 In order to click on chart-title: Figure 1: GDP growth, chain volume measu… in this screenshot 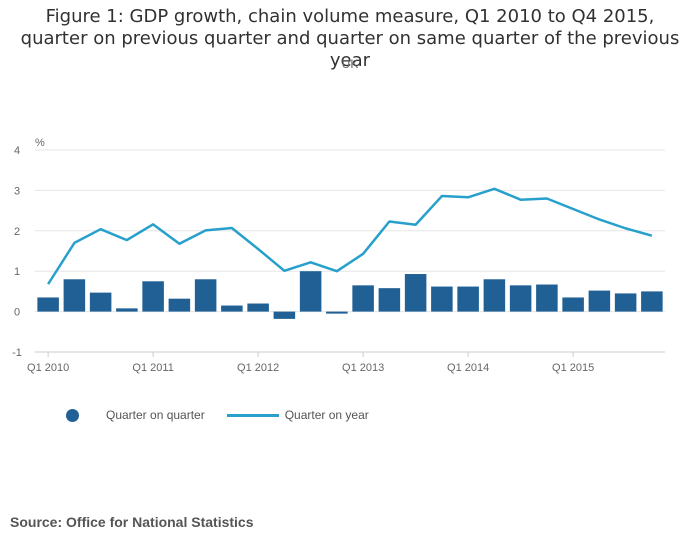, I will do `click(350, 38)`.